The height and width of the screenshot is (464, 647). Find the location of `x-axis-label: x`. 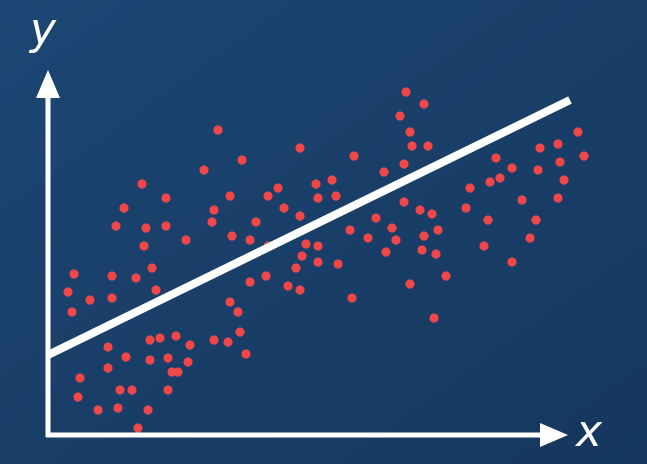

x-axis-label: x is located at coordinates (588, 431).